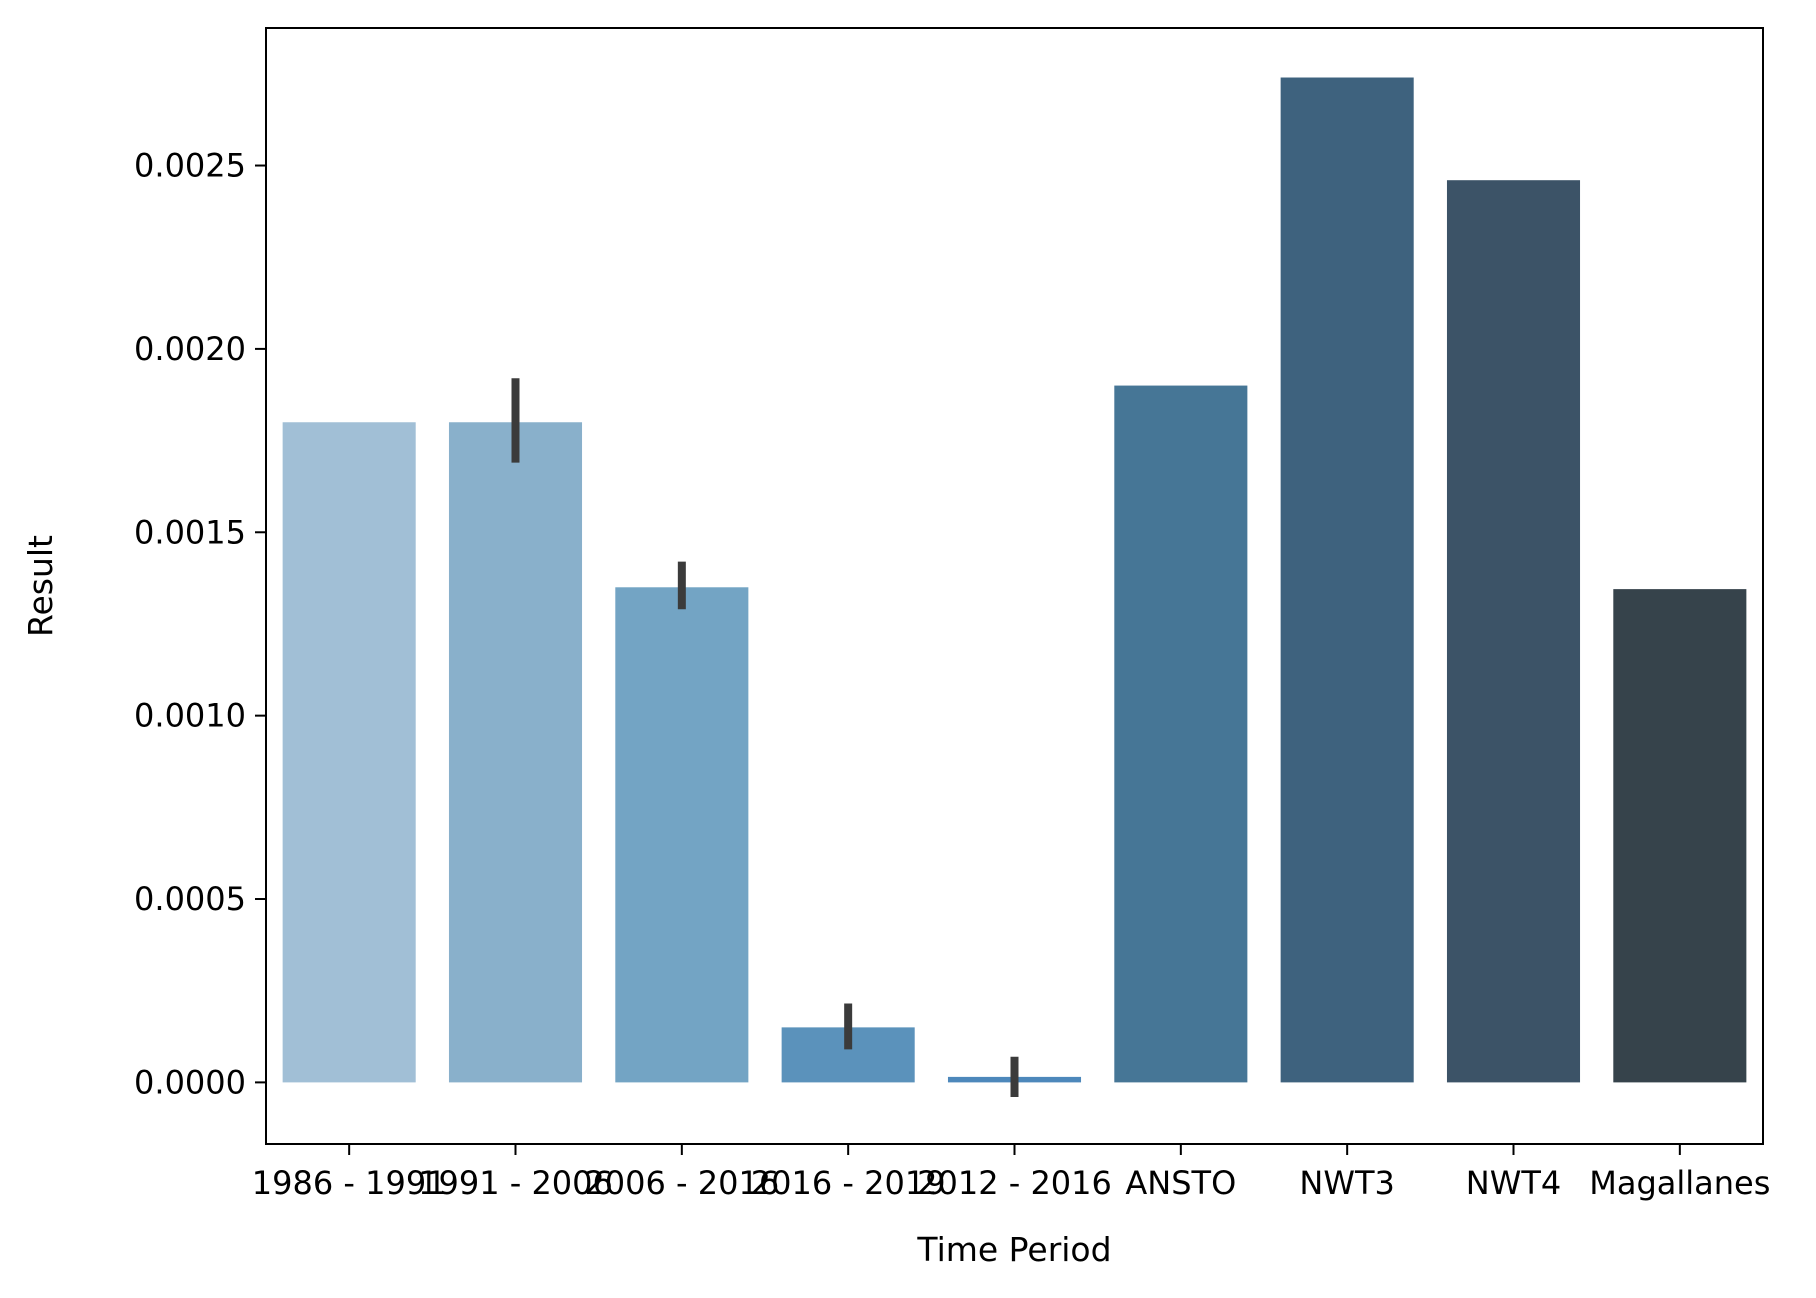 This screenshot has width=1816, height=1298. What do you see at coordinates (190, 716) in the screenshot?
I see `y-tick-label: 0.0010` at bounding box center [190, 716].